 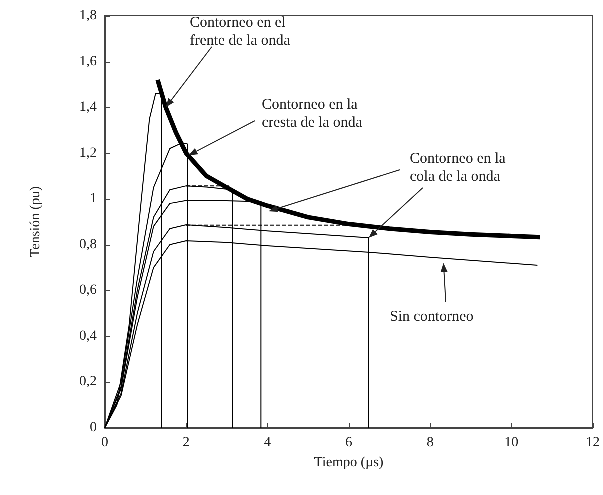 I want to click on x-tick-label: 6, so click(x=349, y=443).